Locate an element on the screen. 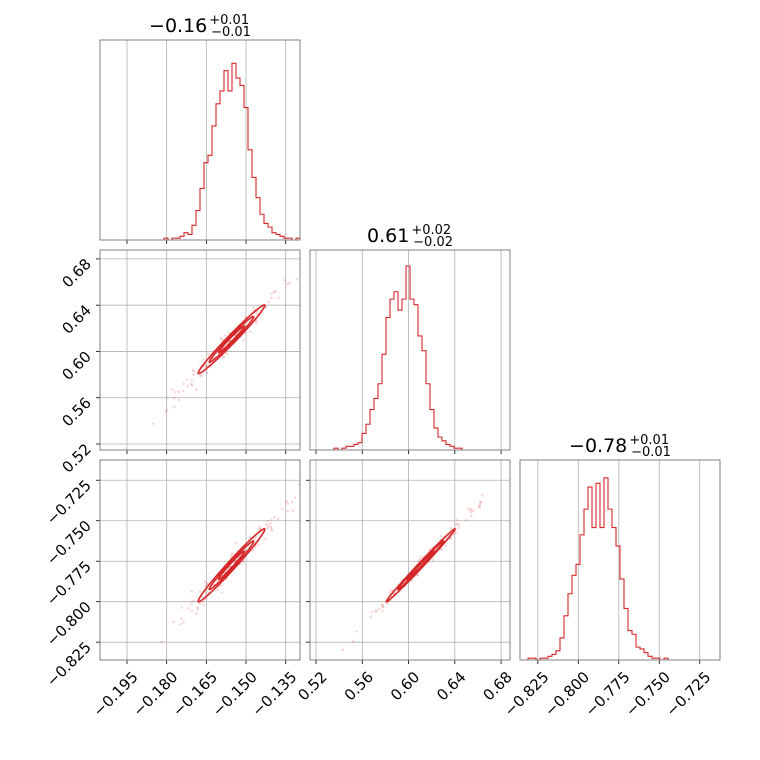  title-param-1: 0.61 +0.02 −0.02 is located at coordinates (410, 236).